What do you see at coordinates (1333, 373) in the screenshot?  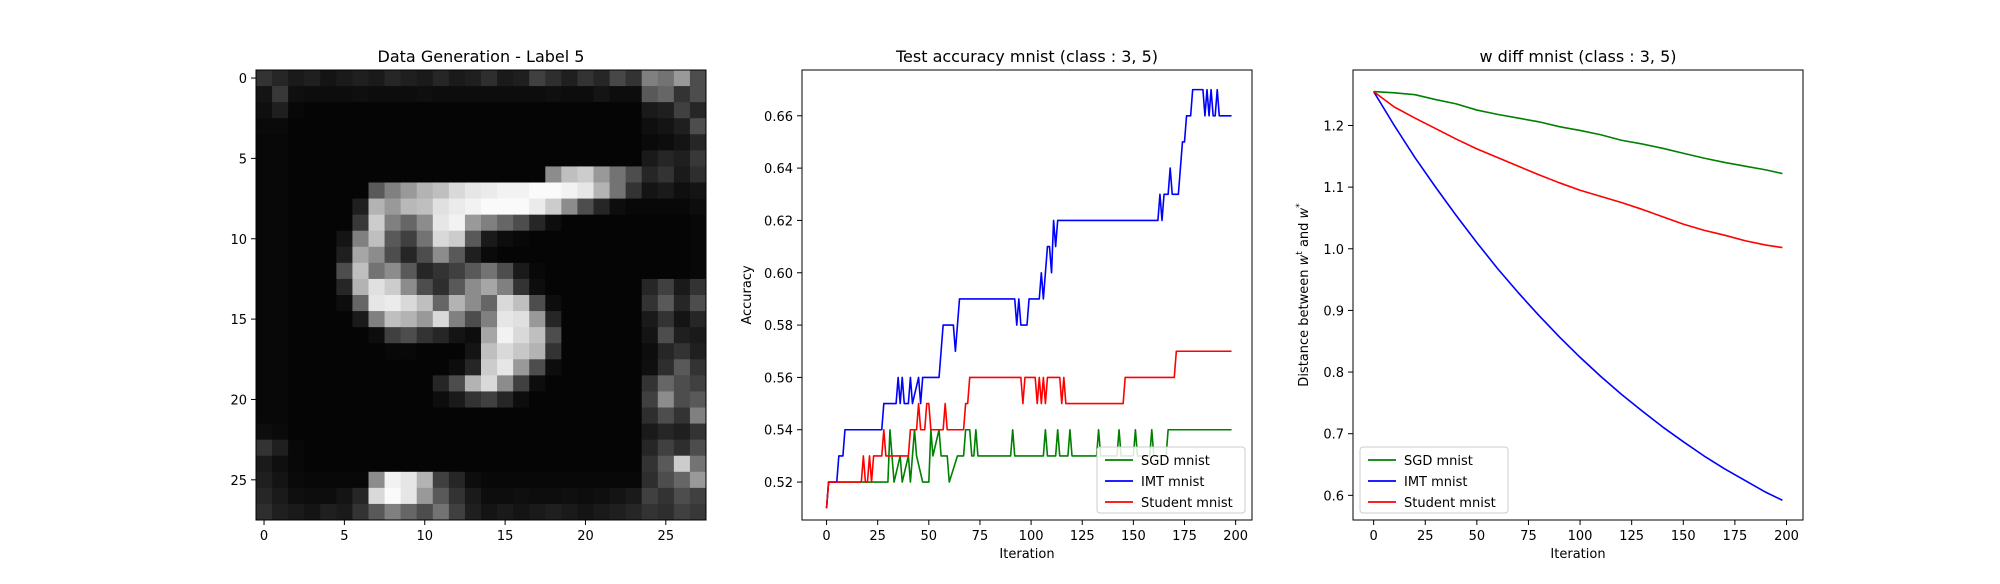 I see `wdiff-ytick-label: 0.8` at bounding box center [1333, 373].